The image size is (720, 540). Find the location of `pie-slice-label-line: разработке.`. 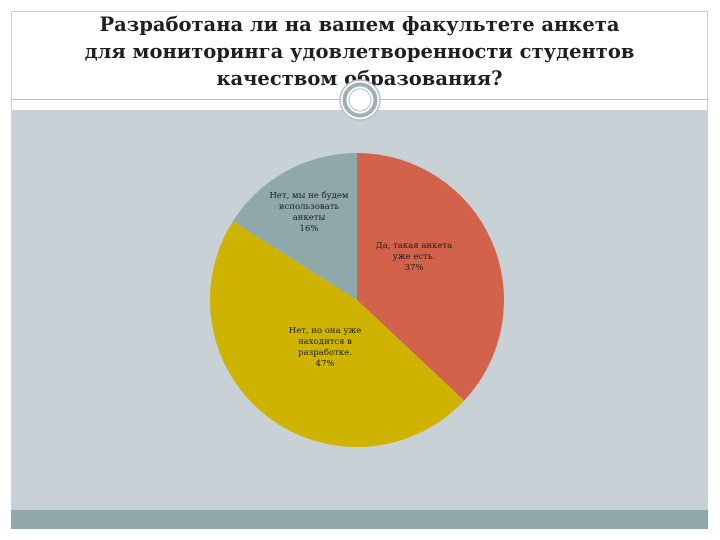

pie-slice-label-line: разработке. is located at coordinates (325, 352).